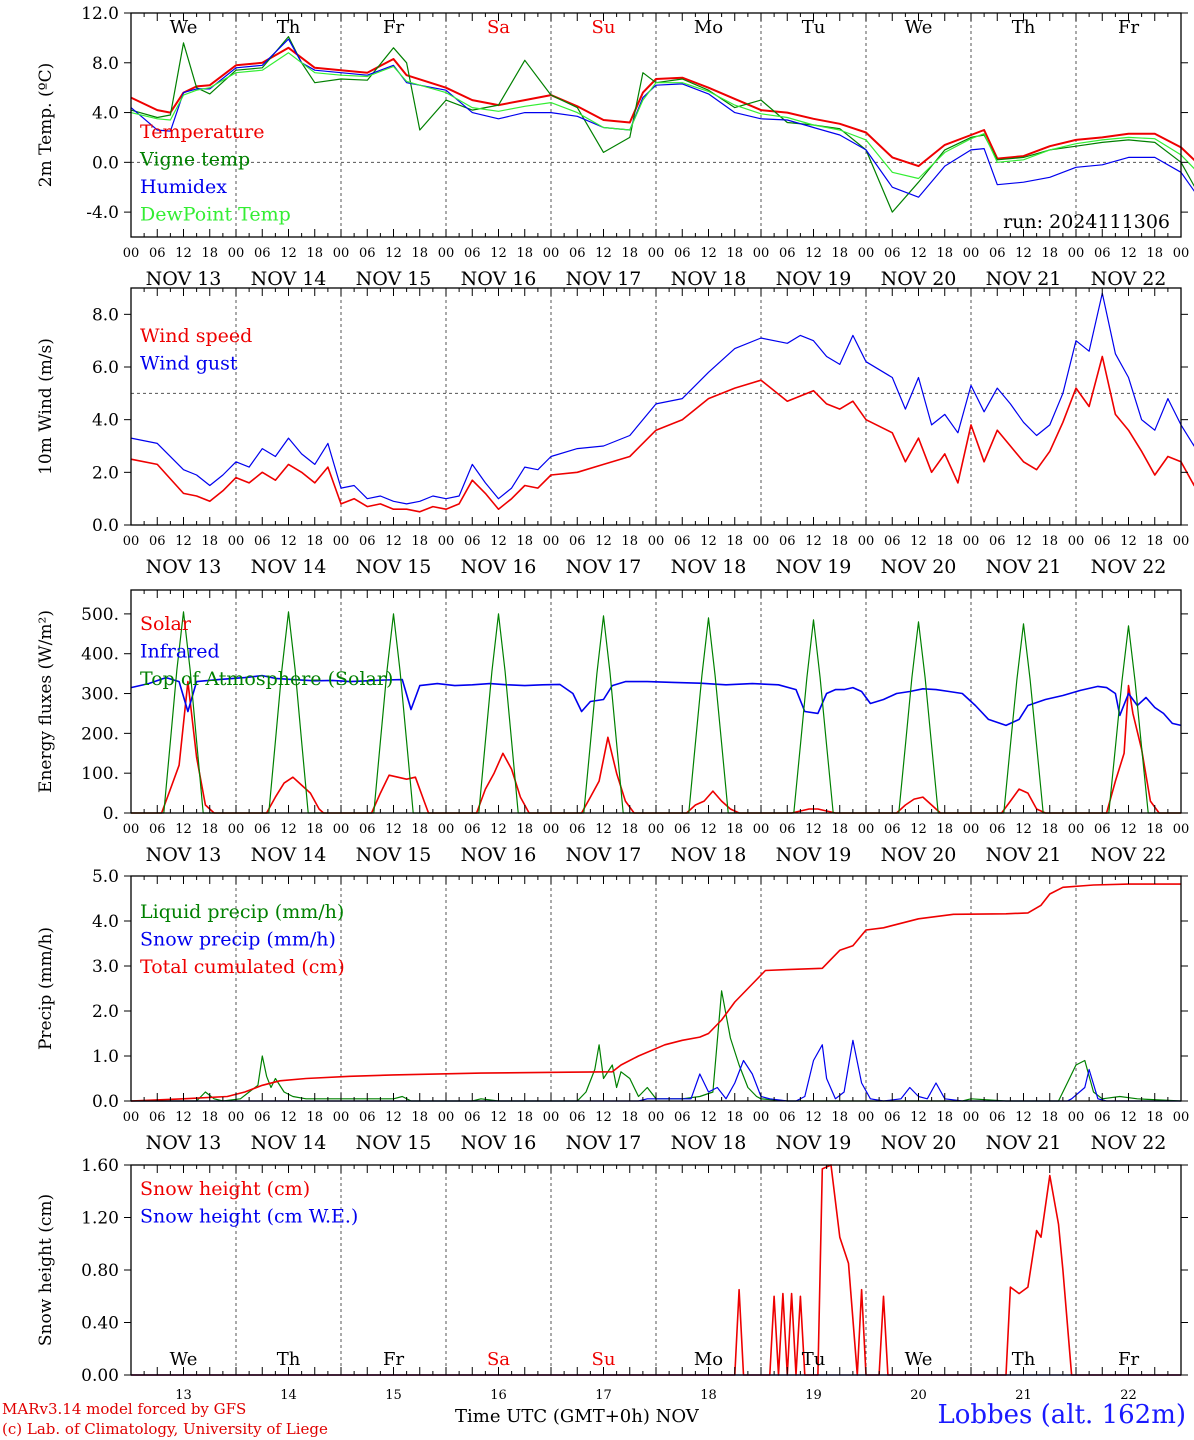 The height and width of the screenshot is (1440, 1194). Describe the element at coordinates (1128, 1395) in the screenshot. I see `day-number-label: 22` at that location.